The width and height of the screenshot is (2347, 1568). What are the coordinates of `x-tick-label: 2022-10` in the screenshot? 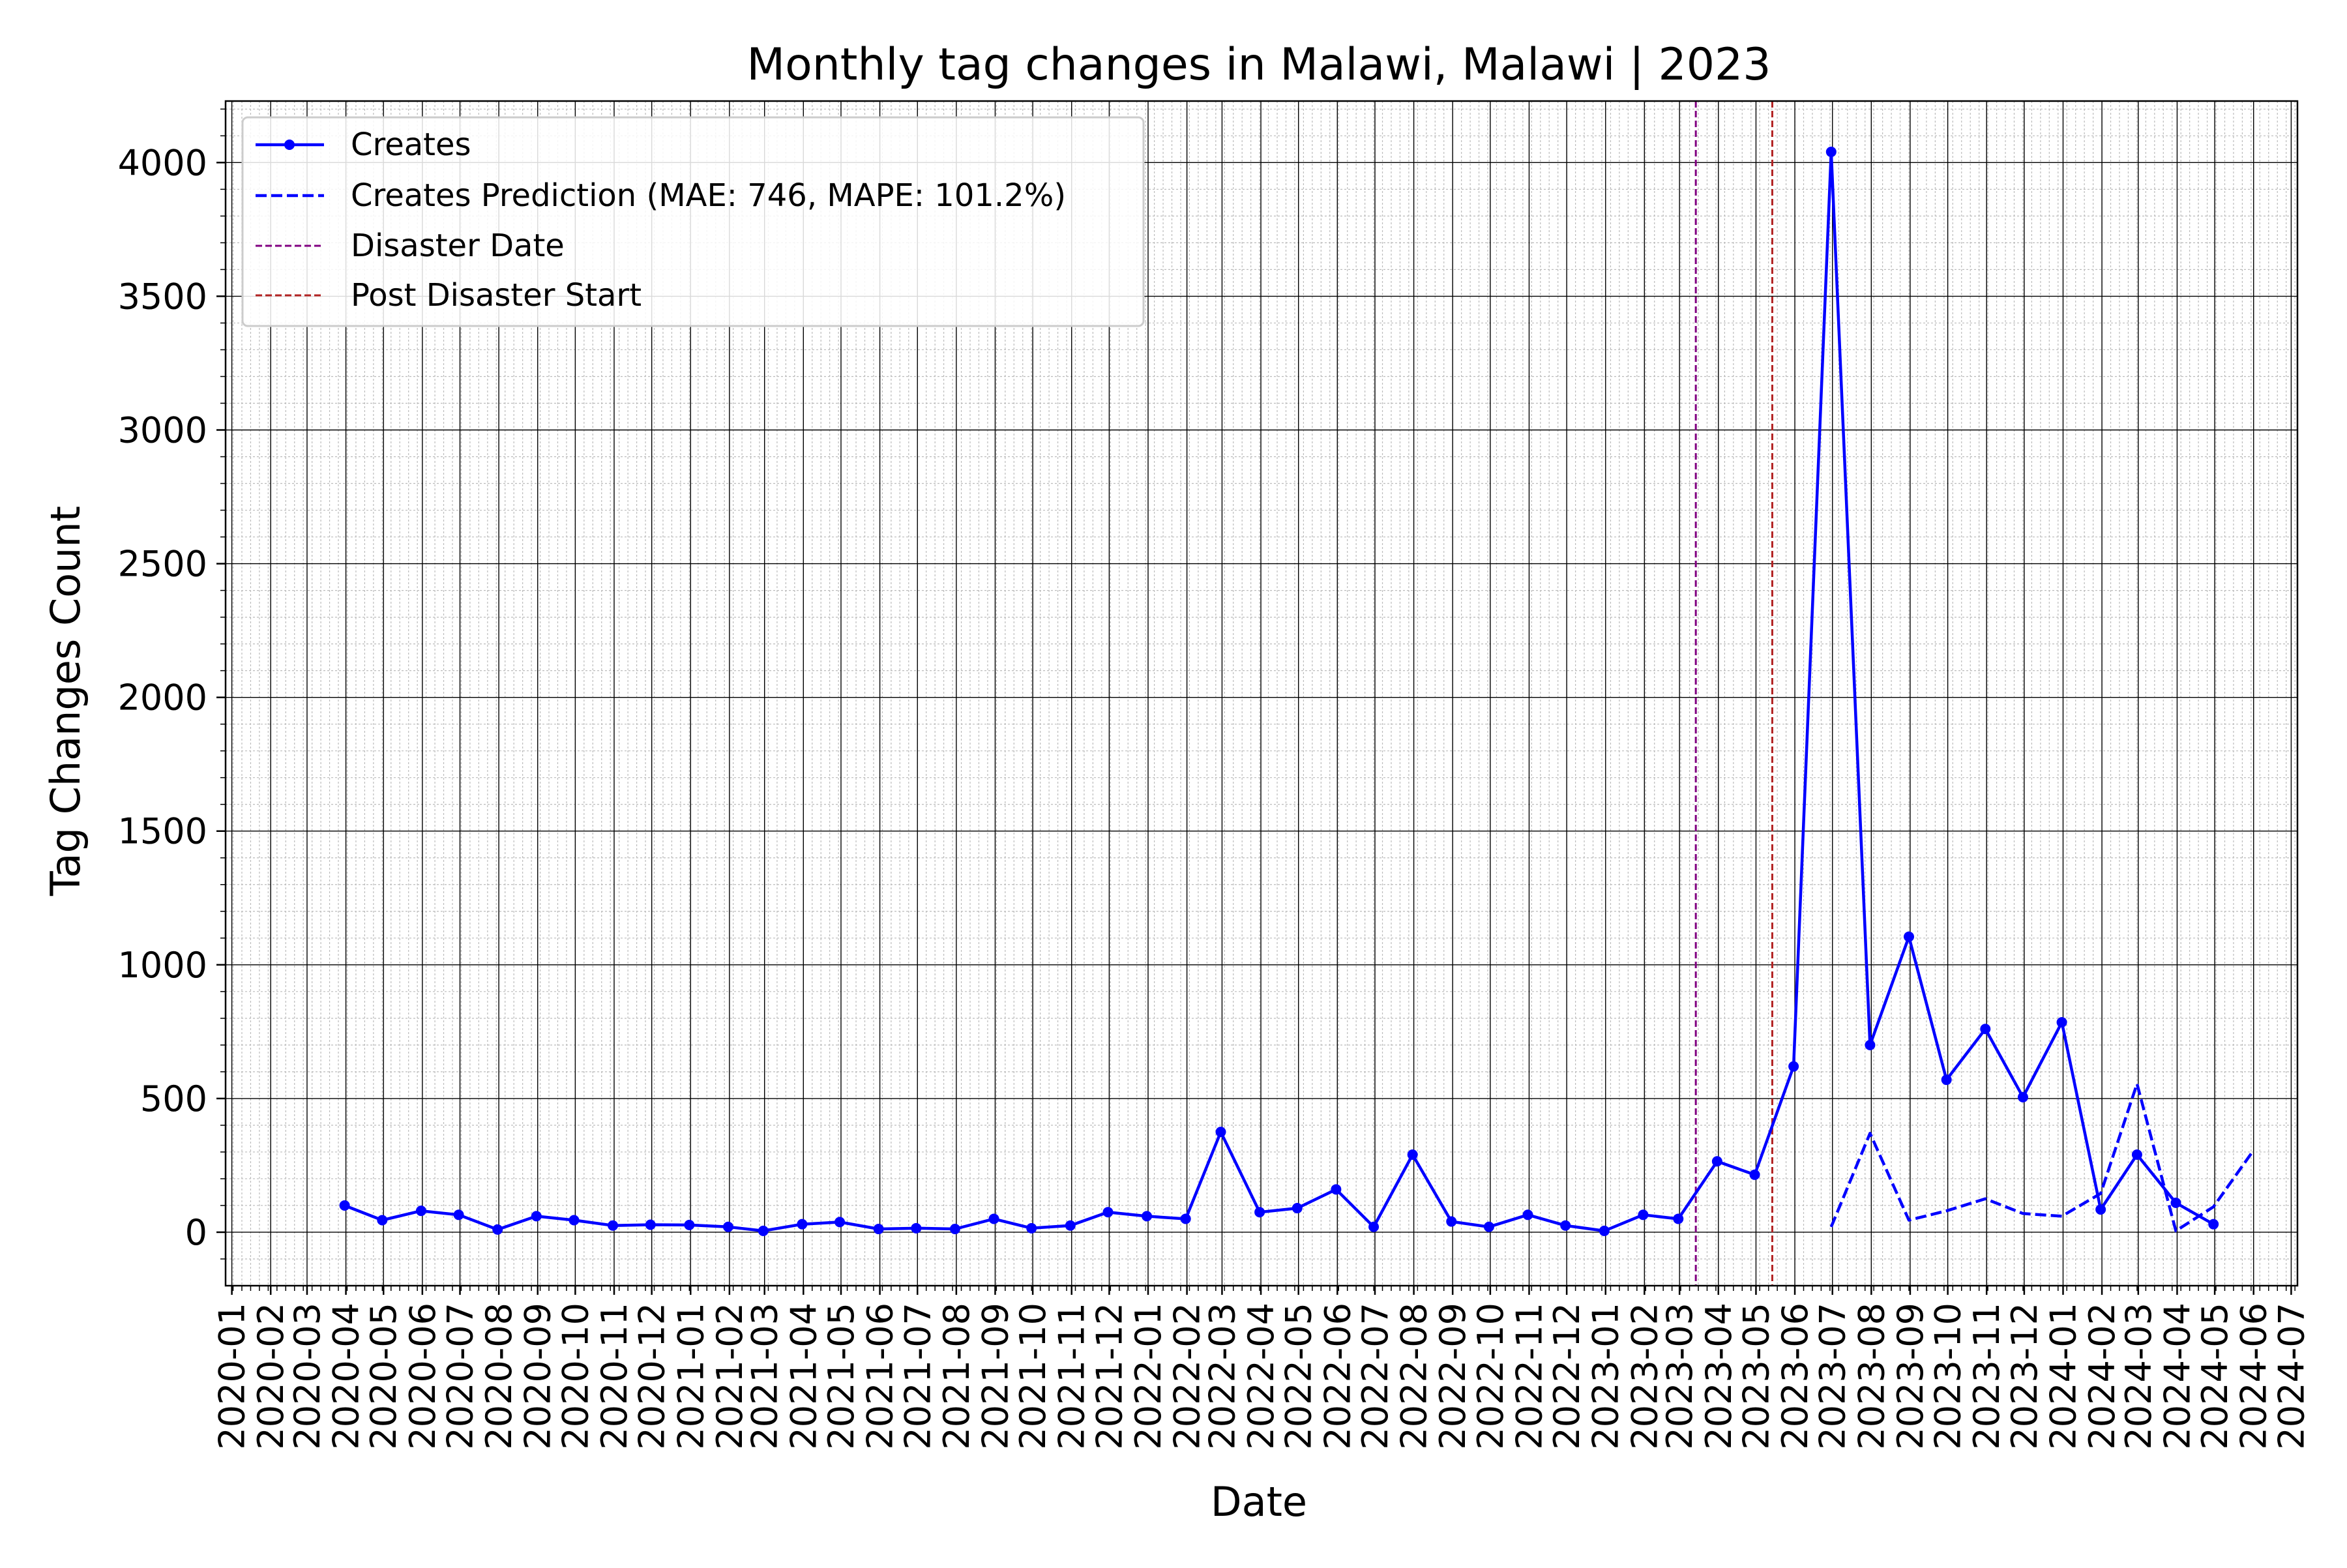 It's located at (1491, 1376).